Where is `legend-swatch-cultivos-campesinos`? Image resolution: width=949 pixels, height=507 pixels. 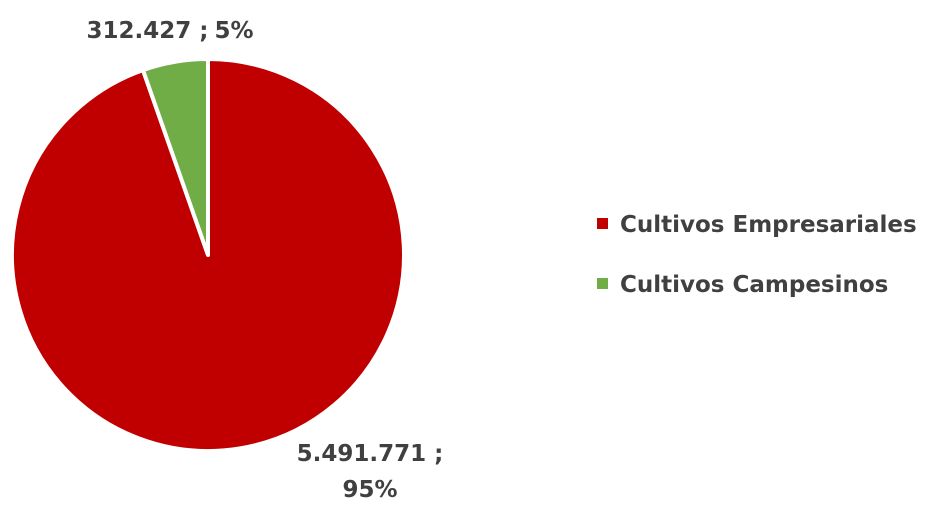
legend-swatch-cultivos-campesinos is located at coordinates (602, 283).